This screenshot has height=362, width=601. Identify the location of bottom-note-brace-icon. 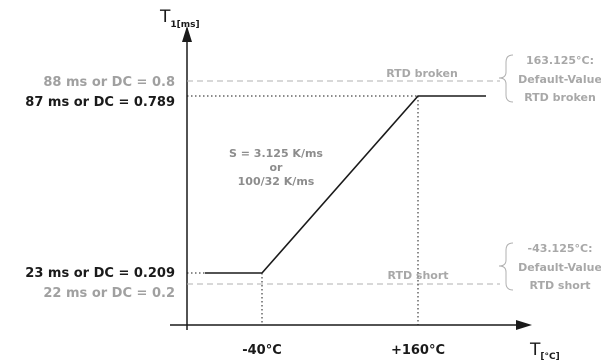
(506, 266).